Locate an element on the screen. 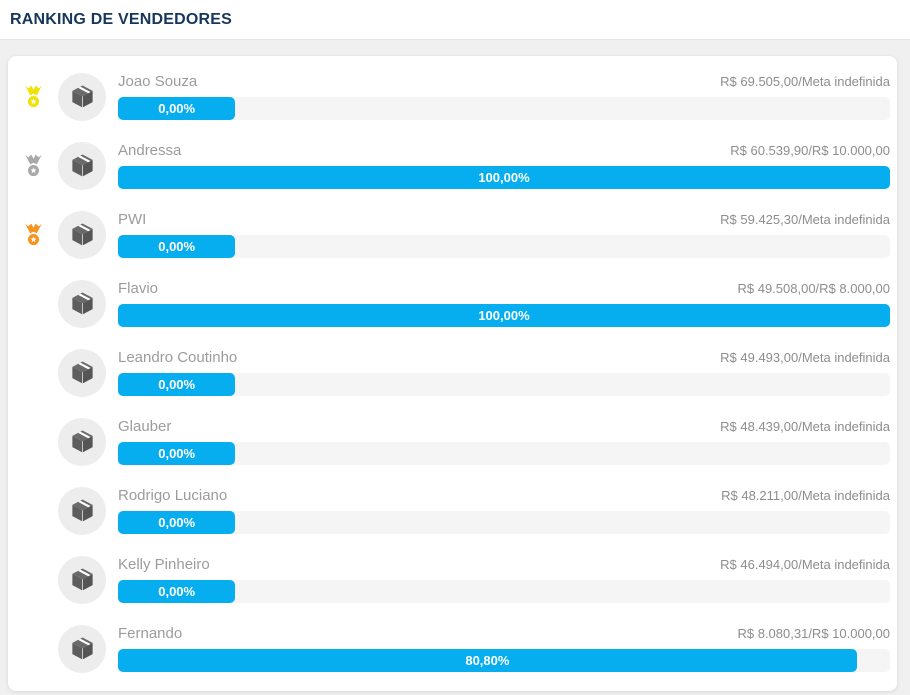 Image resolution: width=910 pixels, height=695 pixels. seller-sales-vs-goal: R$ 8.080,31/R$ 10.000,00 is located at coordinates (813, 633).